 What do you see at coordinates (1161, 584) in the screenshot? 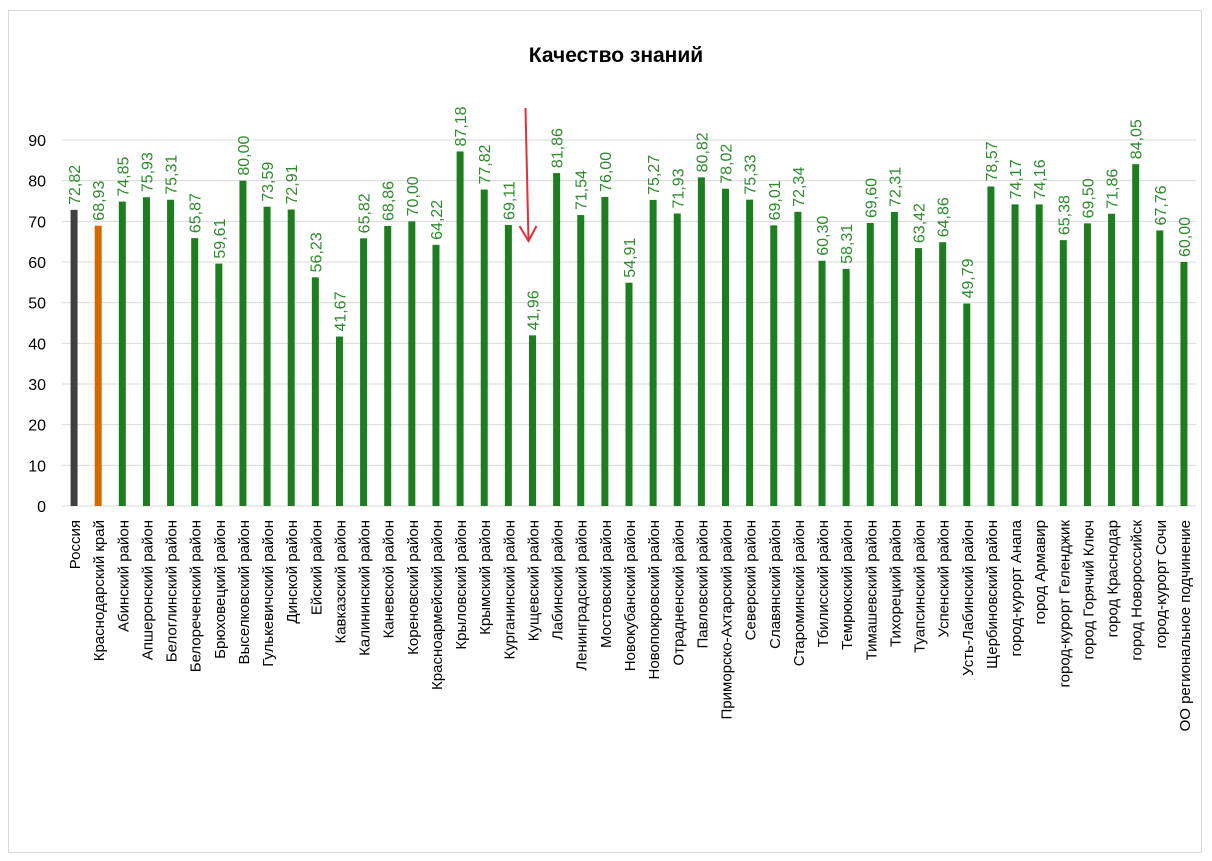
I see `category-label: город-курорт Сочи` at bounding box center [1161, 584].